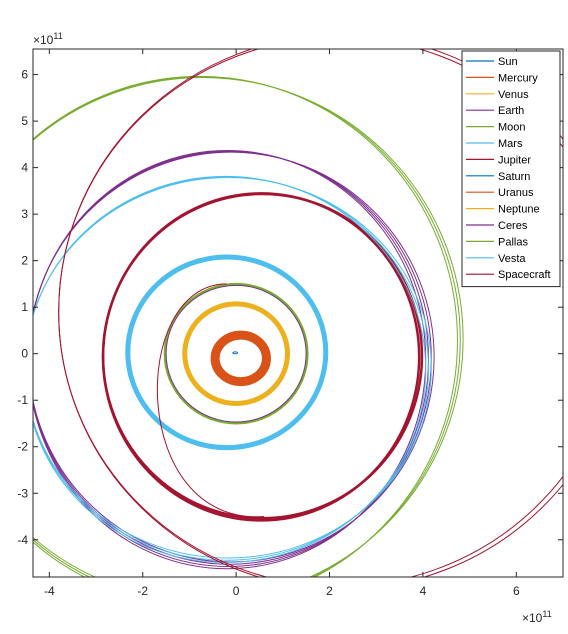 Image resolution: width=568 pixels, height=634 pixels. I want to click on x-tick-label: -2, so click(142, 591).